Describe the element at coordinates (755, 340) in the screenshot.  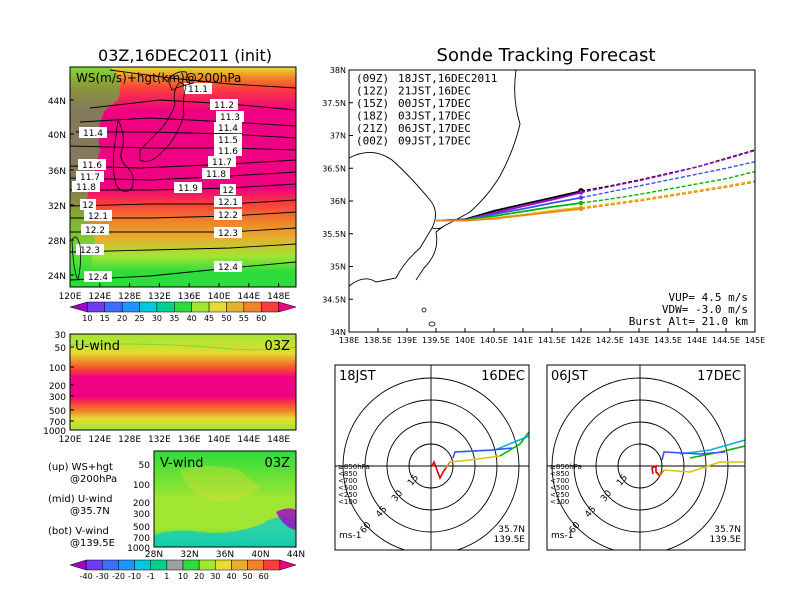
I see `track-lon-label: 145E` at that location.